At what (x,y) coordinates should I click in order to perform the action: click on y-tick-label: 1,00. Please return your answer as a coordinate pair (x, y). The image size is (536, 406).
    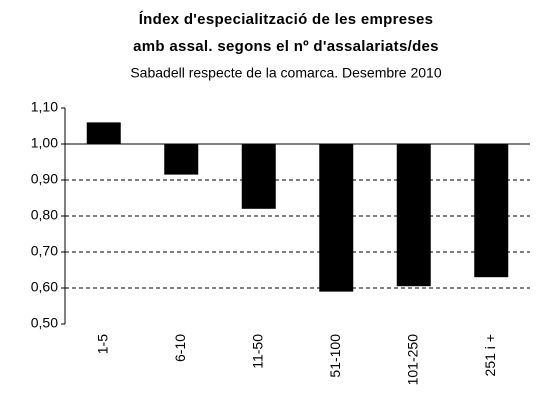
    Looking at the image, I should click on (44, 143).